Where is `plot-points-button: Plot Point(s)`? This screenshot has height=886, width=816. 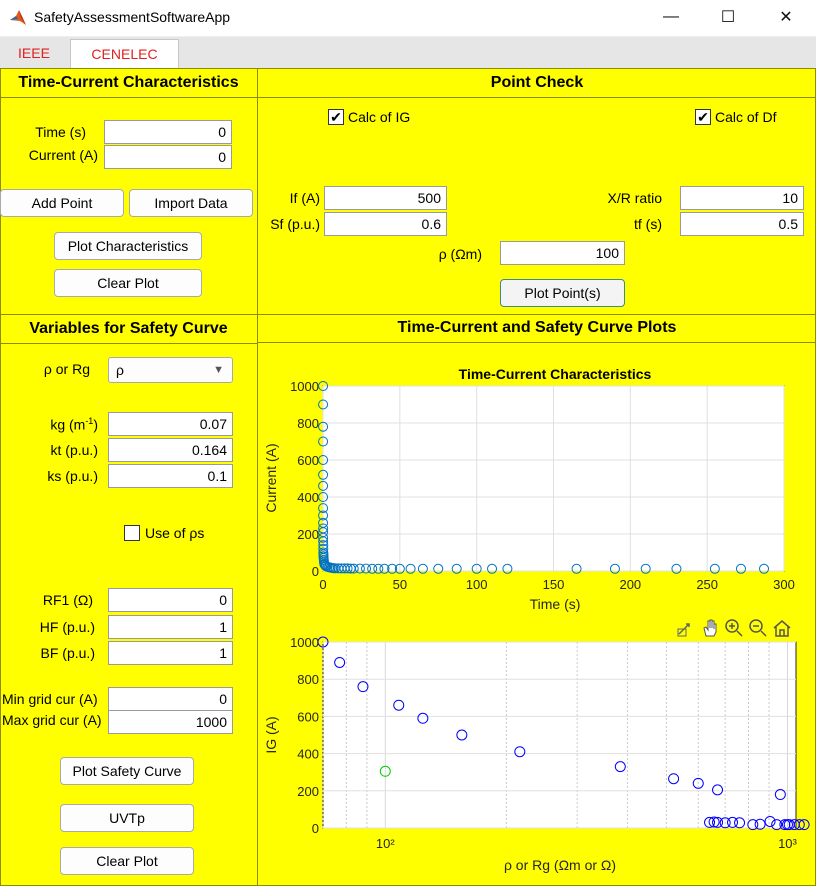 plot-points-button: Plot Point(s) is located at coordinates (562, 293).